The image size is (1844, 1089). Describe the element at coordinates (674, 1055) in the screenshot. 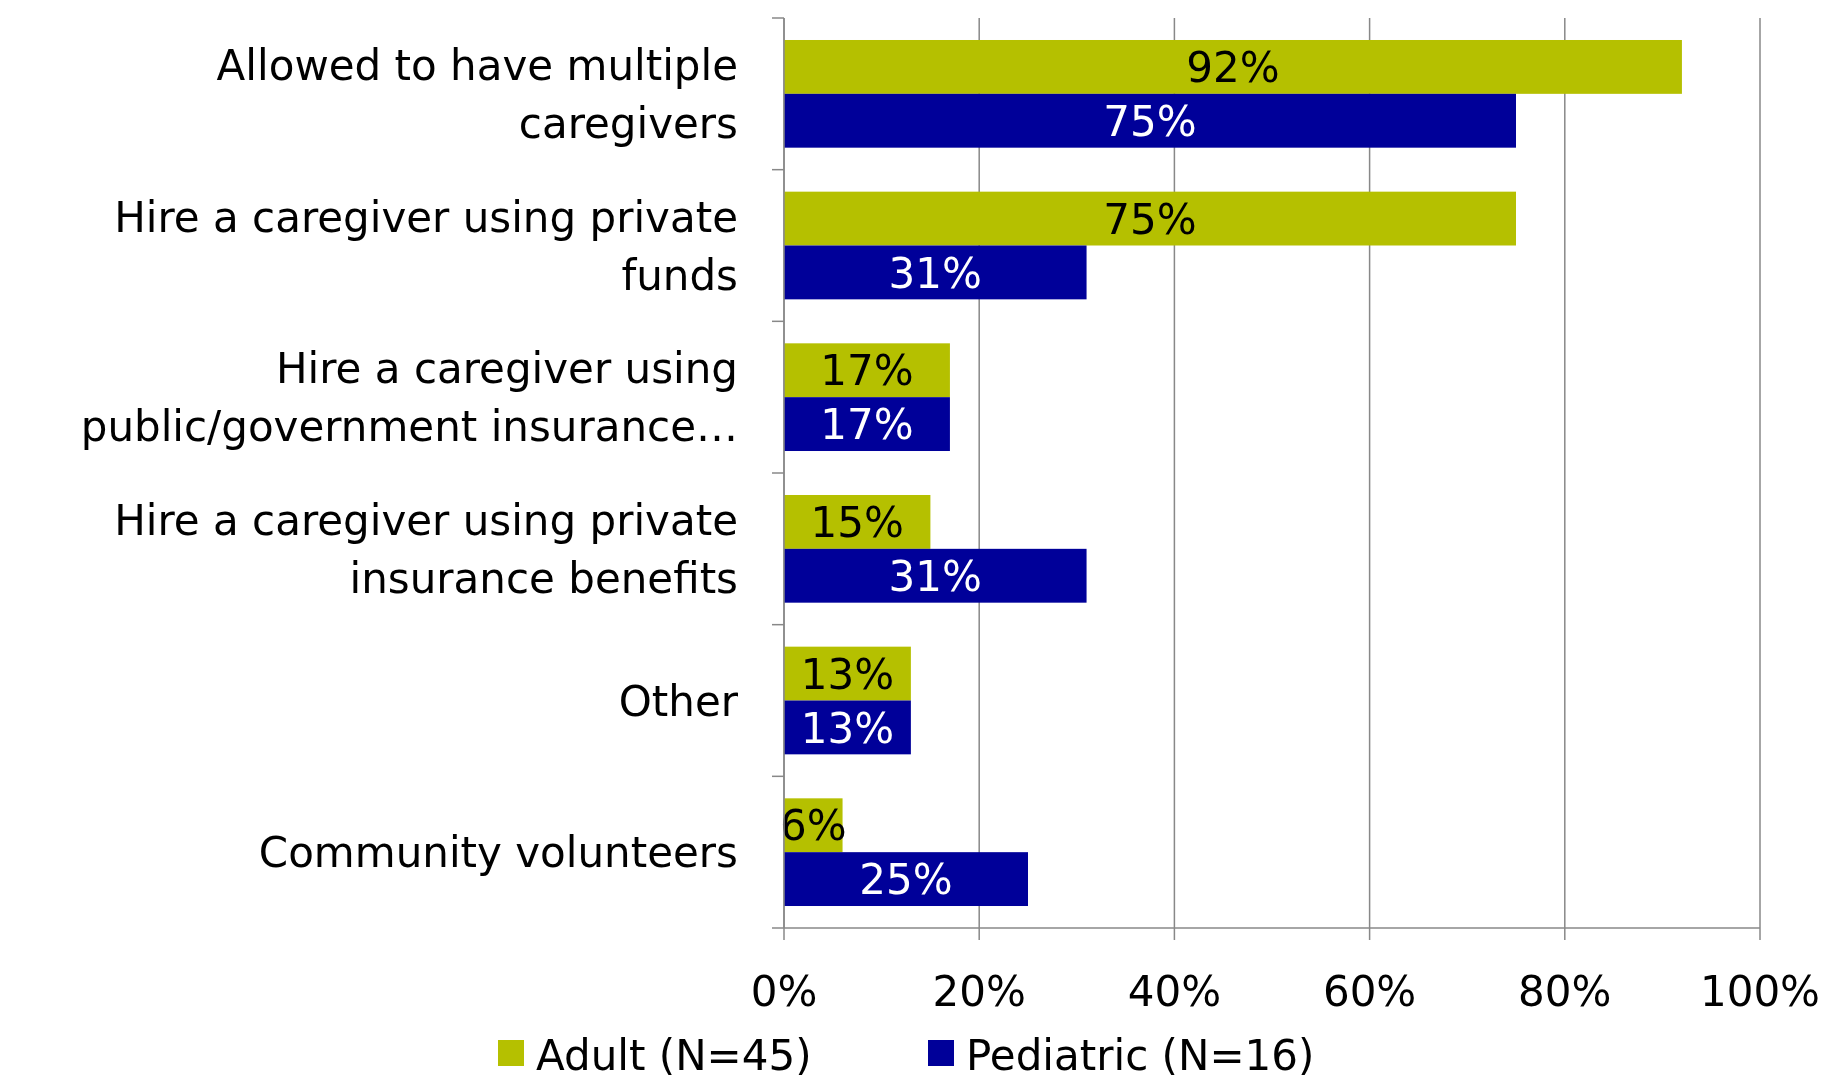

I see `legend-label: Adult (N=45)` at that location.